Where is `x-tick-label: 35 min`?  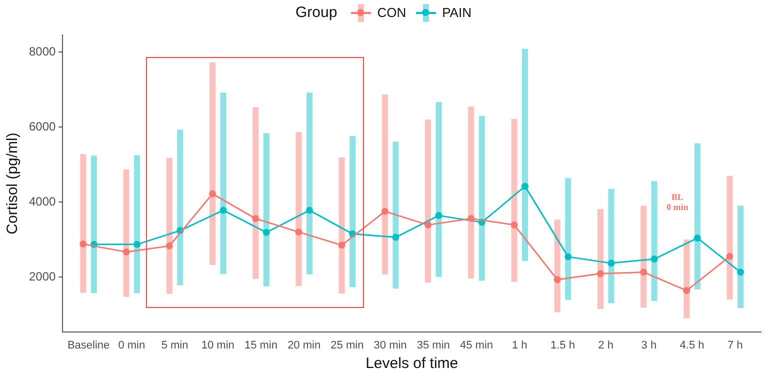 x-tick-label: 35 min is located at coordinates (433, 345).